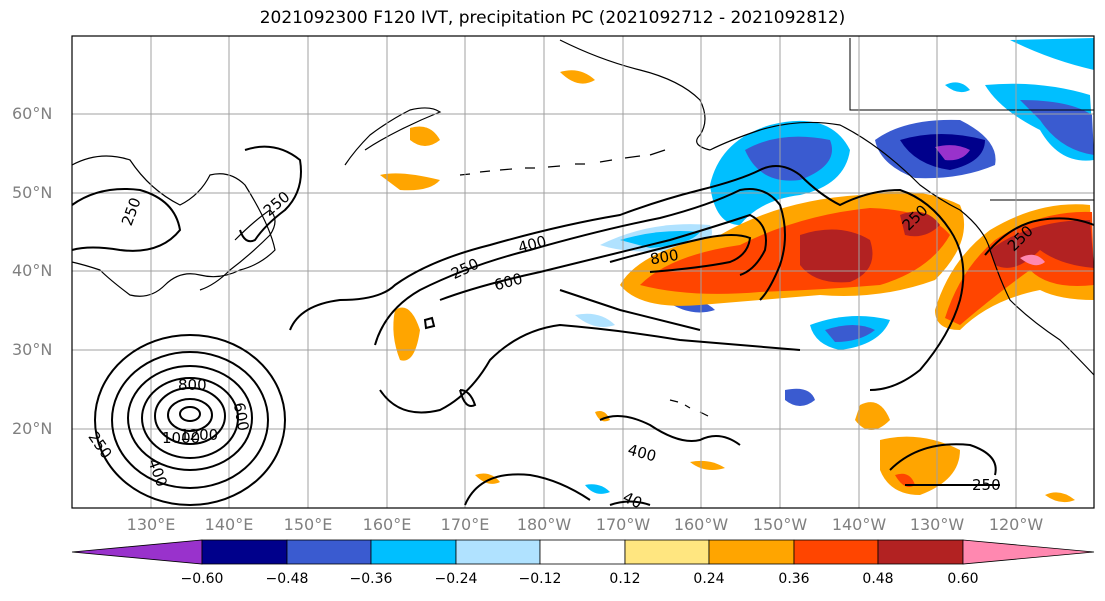 This screenshot has height=601, width=1105. I want to click on lat-label: 20°N, so click(32, 428).